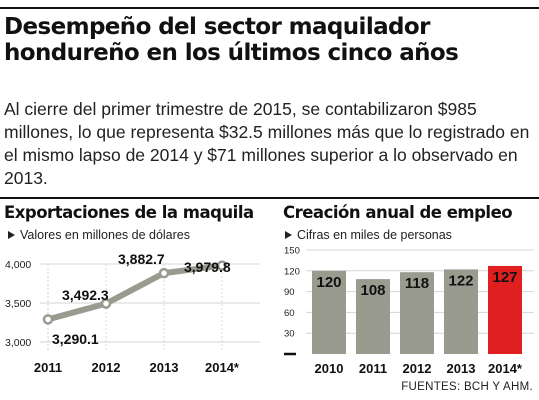  Describe the element at coordinates (289, 313) in the screenshot. I see `y-tick-label: 60` at that location.